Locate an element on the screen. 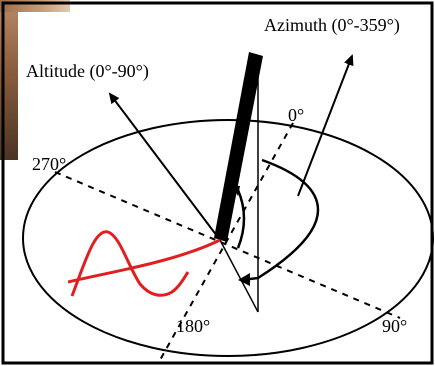  west-label: 270° is located at coordinates (49, 164).